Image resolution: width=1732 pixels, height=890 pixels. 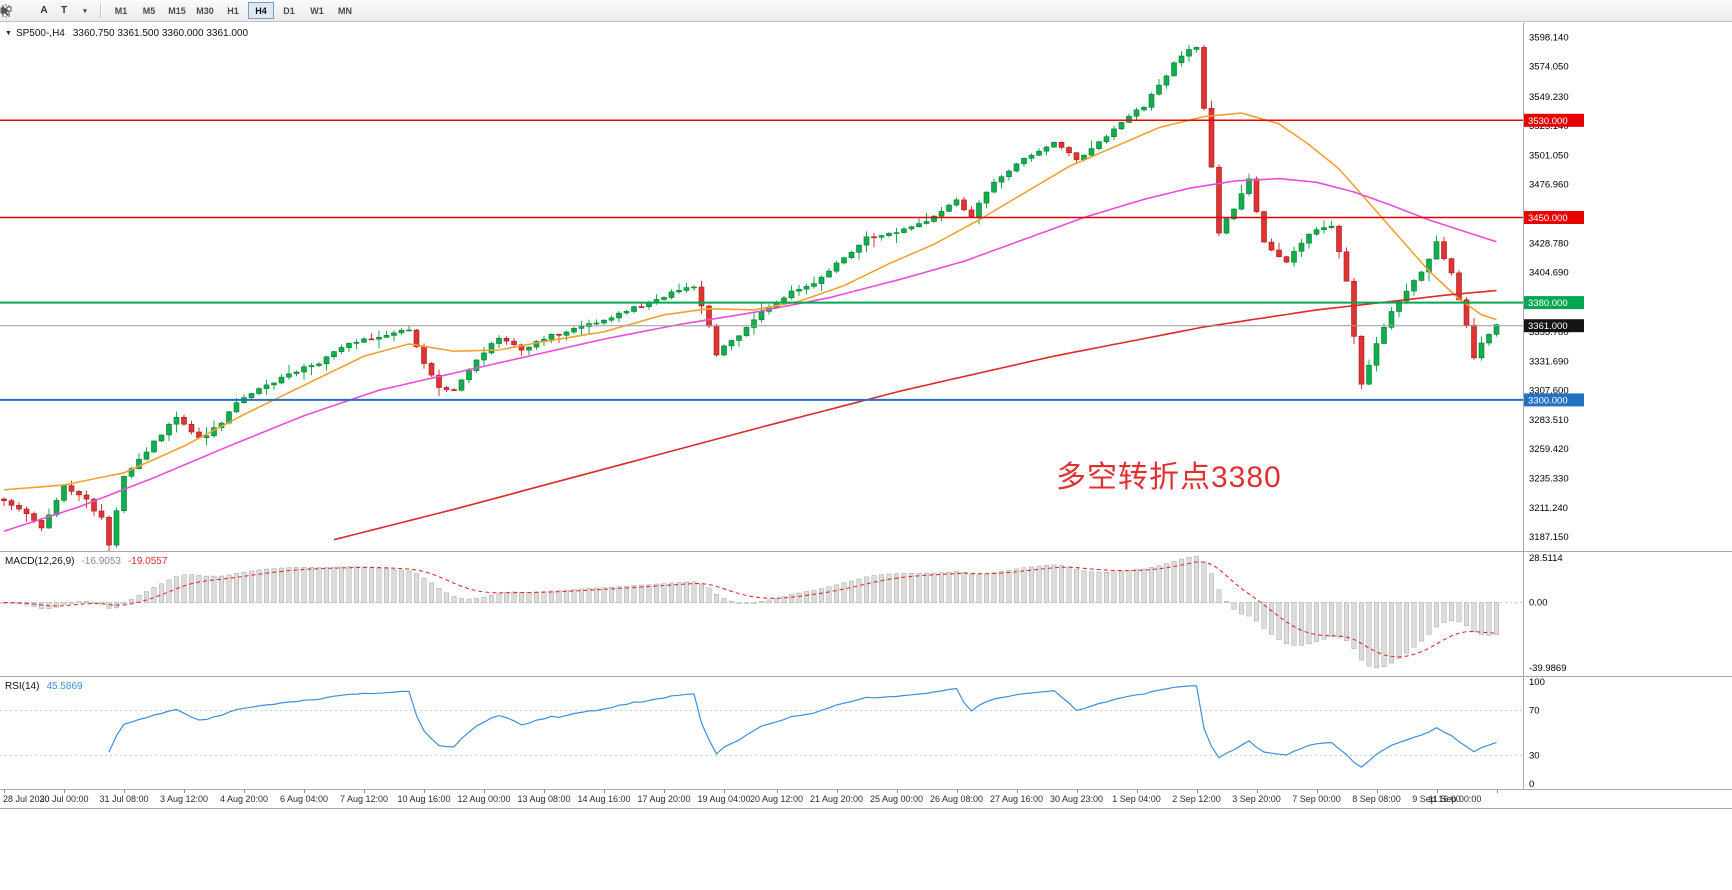 What do you see at coordinates (184, 799) in the screenshot?
I see `time-axis-label: 3 Aug 12:00` at bounding box center [184, 799].